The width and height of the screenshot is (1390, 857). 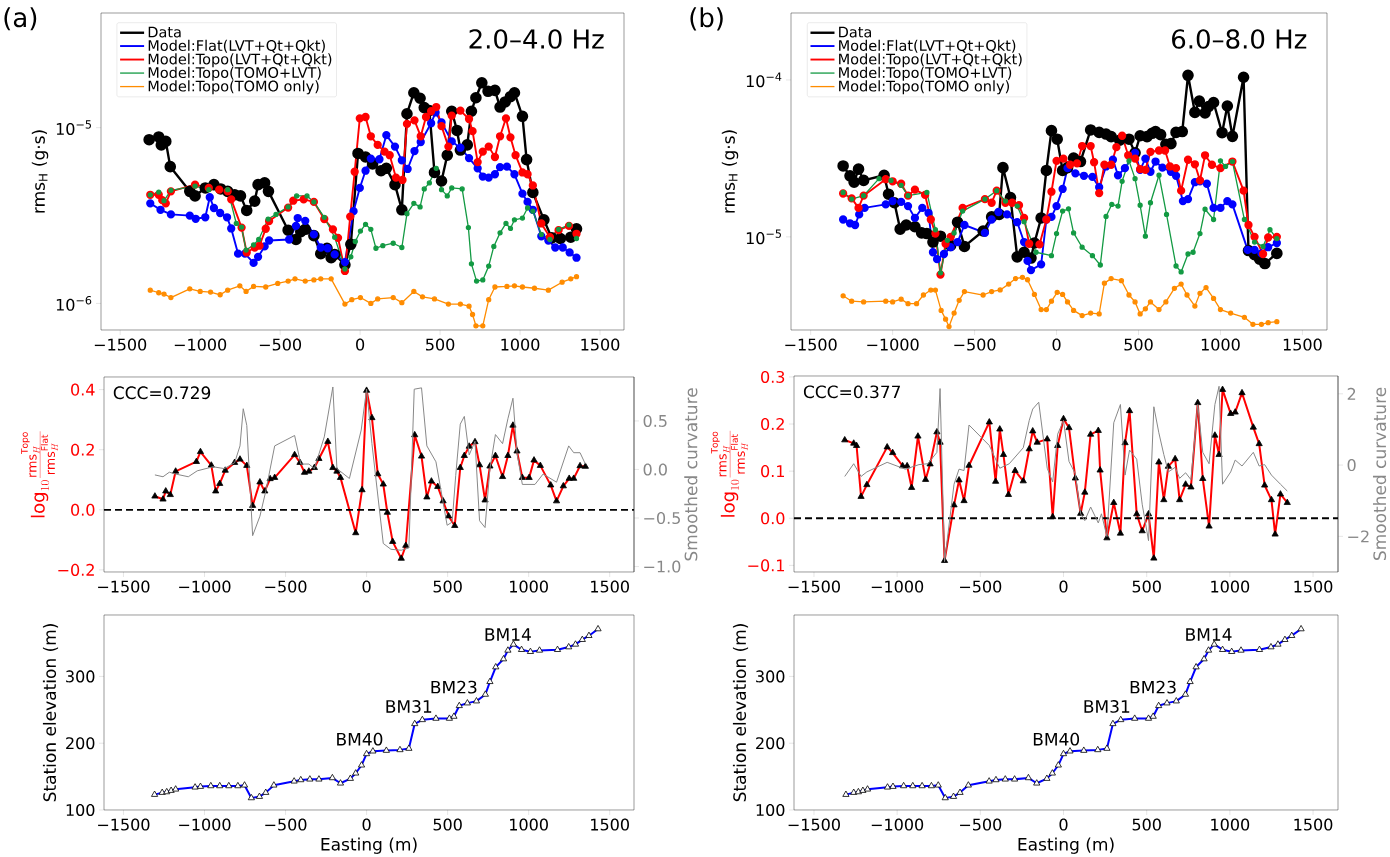 I want to click on y-tick-label: −0.2, so click(x=76, y=569).